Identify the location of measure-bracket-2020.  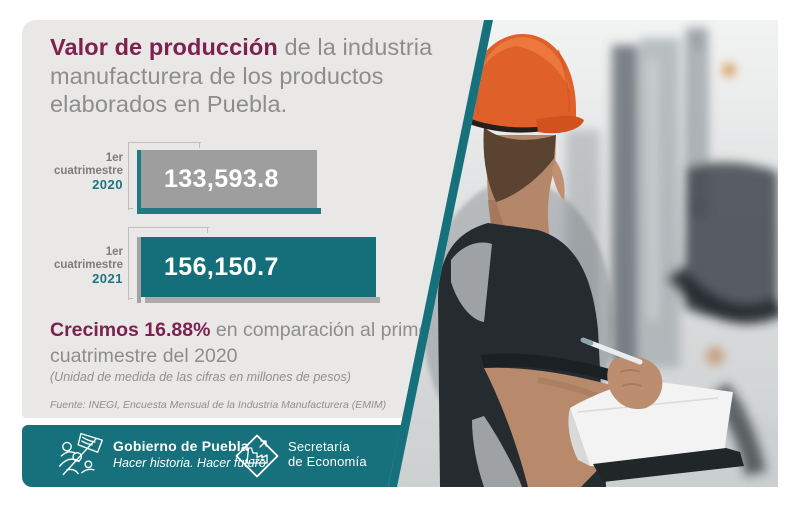
(164, 176).